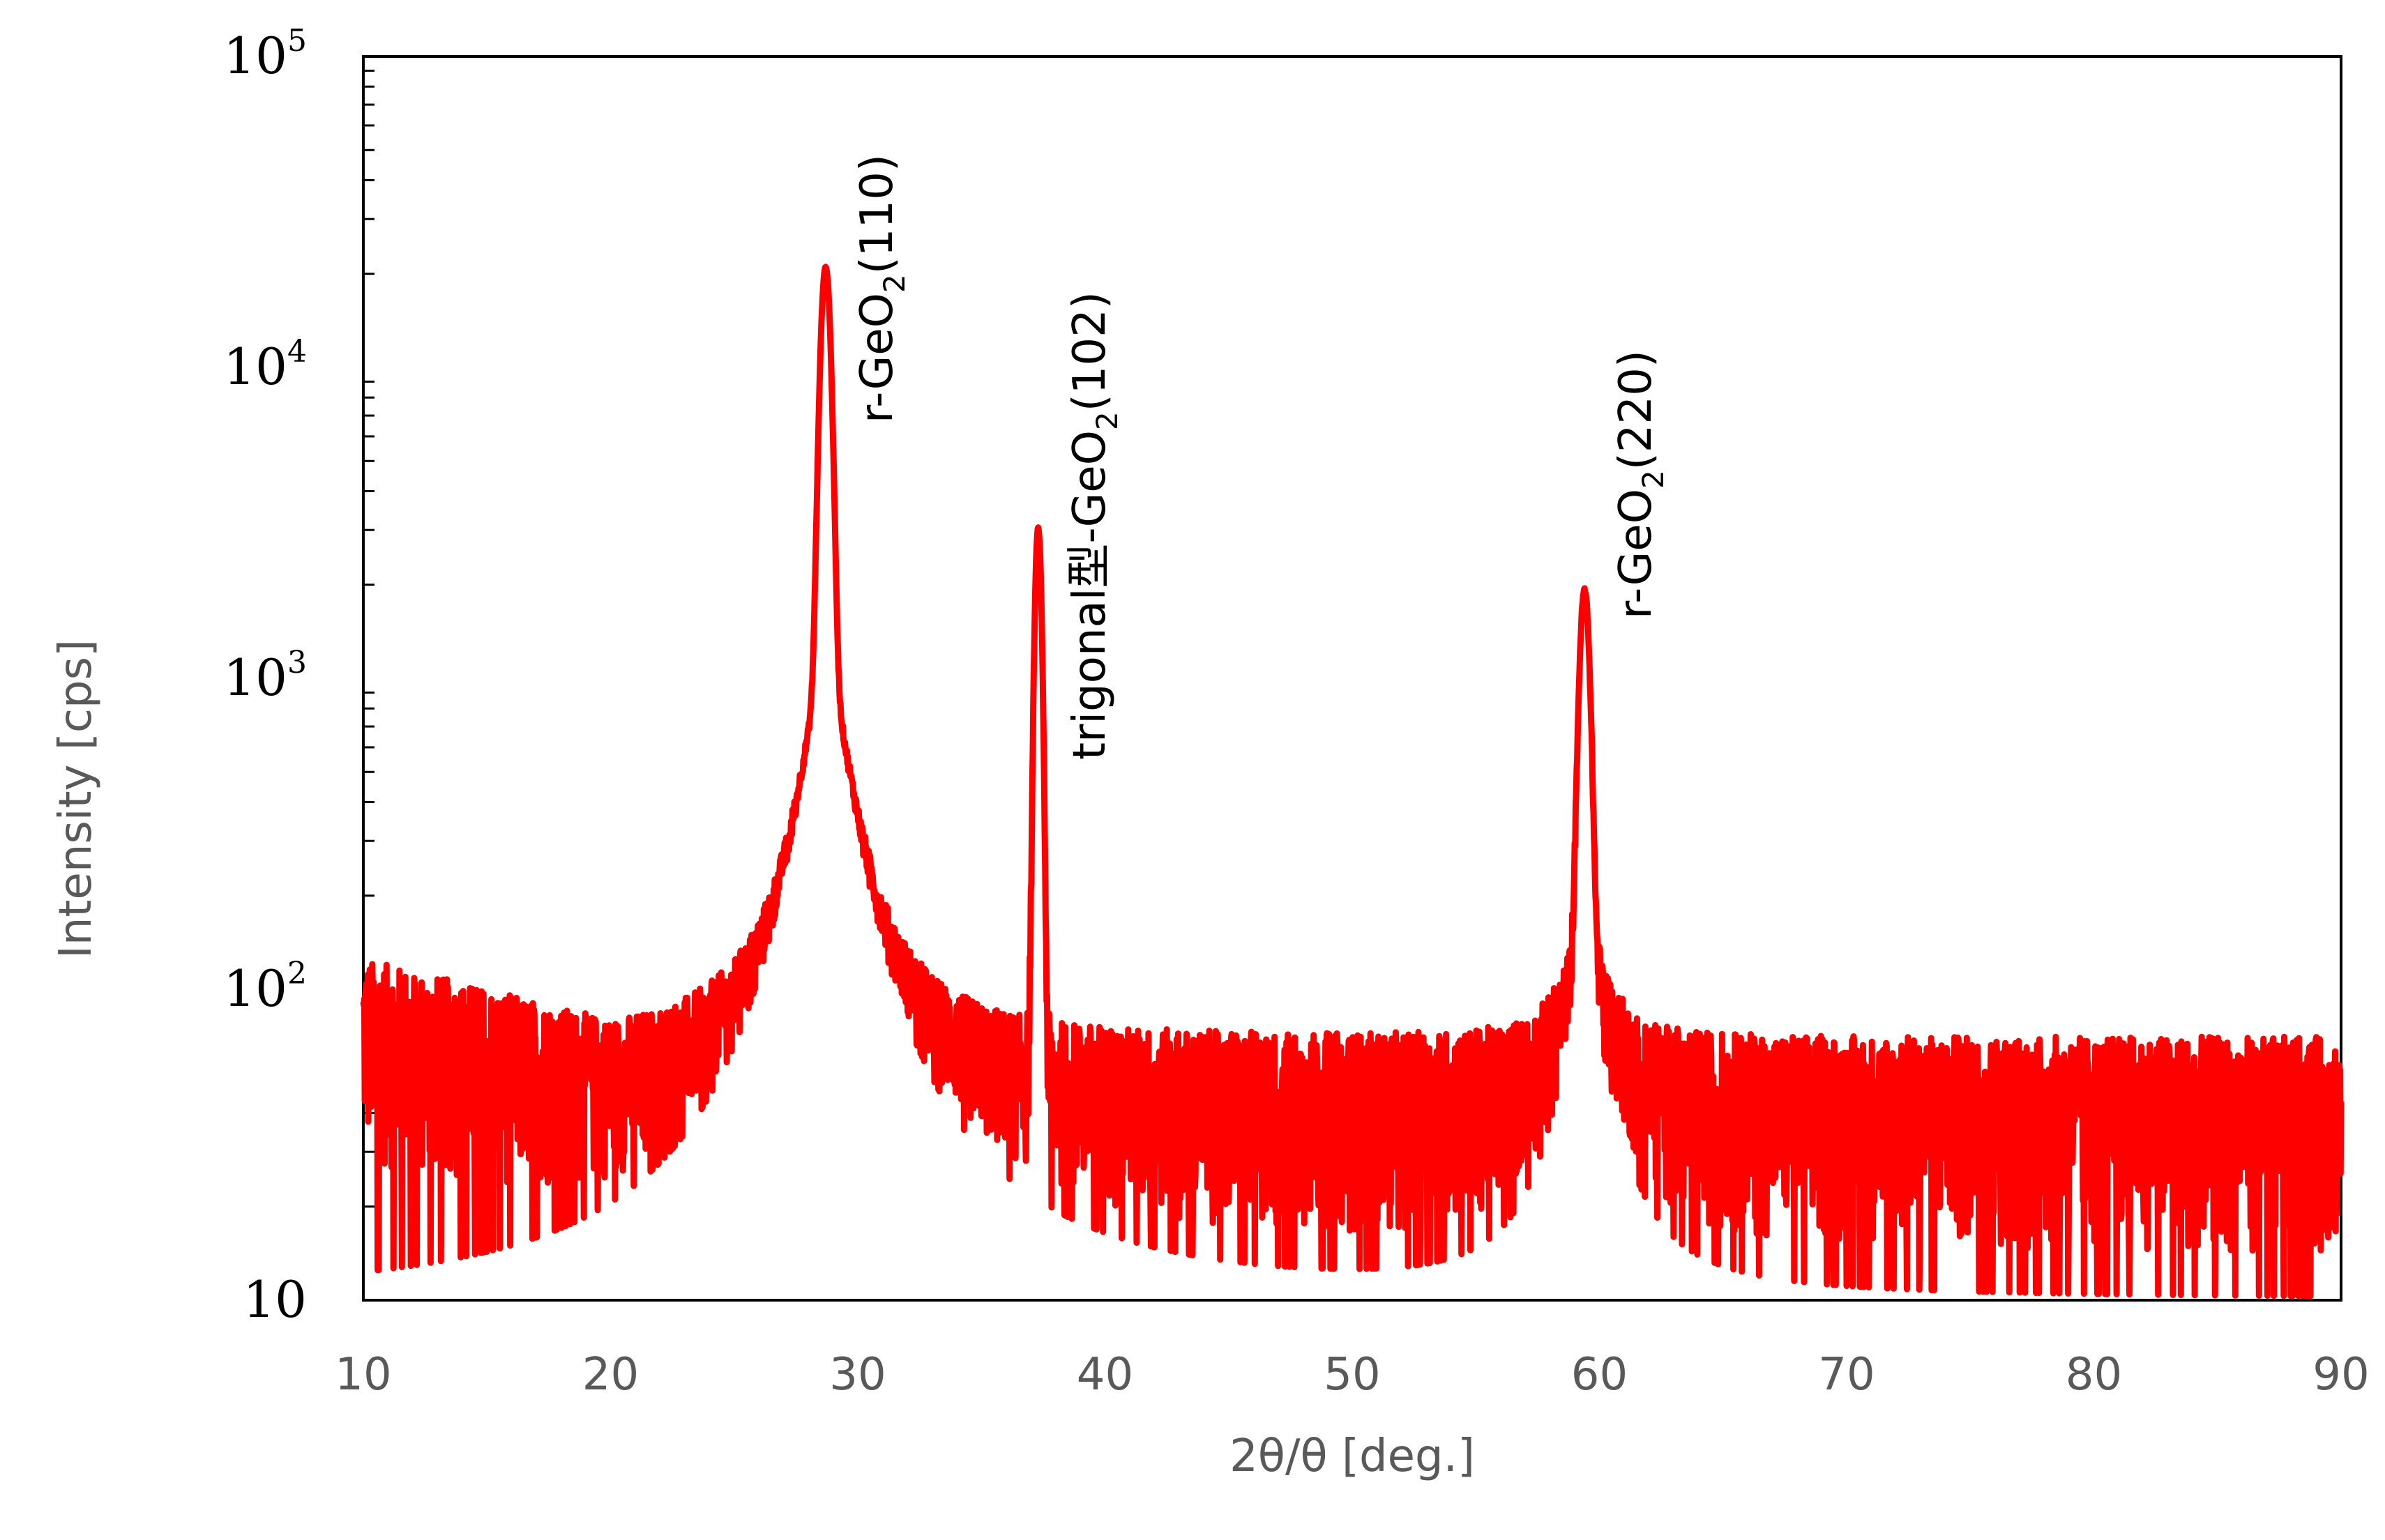 The height and width of the screenshot is (1540, 2385). I want to click on x-tick-label: 40, so click(1105, 1375).